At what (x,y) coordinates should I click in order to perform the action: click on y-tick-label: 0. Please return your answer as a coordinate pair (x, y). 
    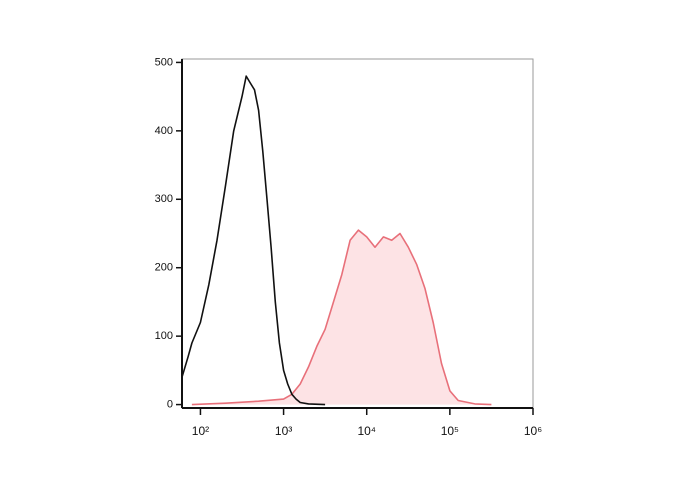
    Looking at the image, I should click on (170, 404).